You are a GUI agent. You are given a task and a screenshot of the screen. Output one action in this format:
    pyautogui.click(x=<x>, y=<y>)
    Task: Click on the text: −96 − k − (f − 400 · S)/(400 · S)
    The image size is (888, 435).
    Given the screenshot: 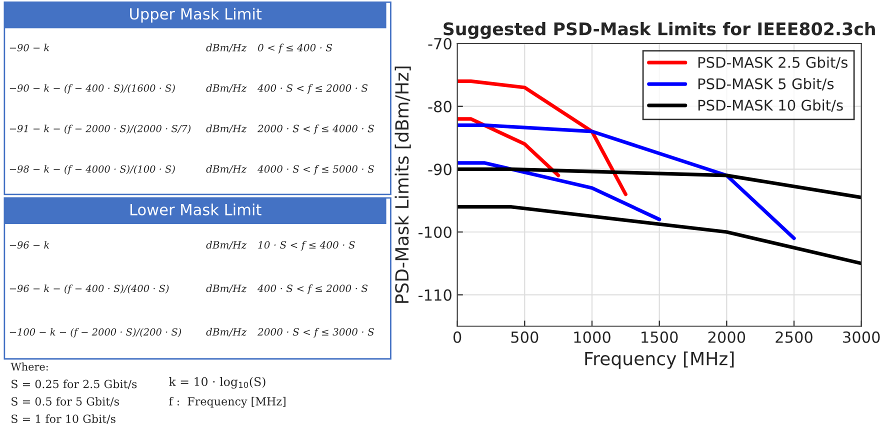 What is the action you would take?
    pyautogui.click(x=89, y=289)
    